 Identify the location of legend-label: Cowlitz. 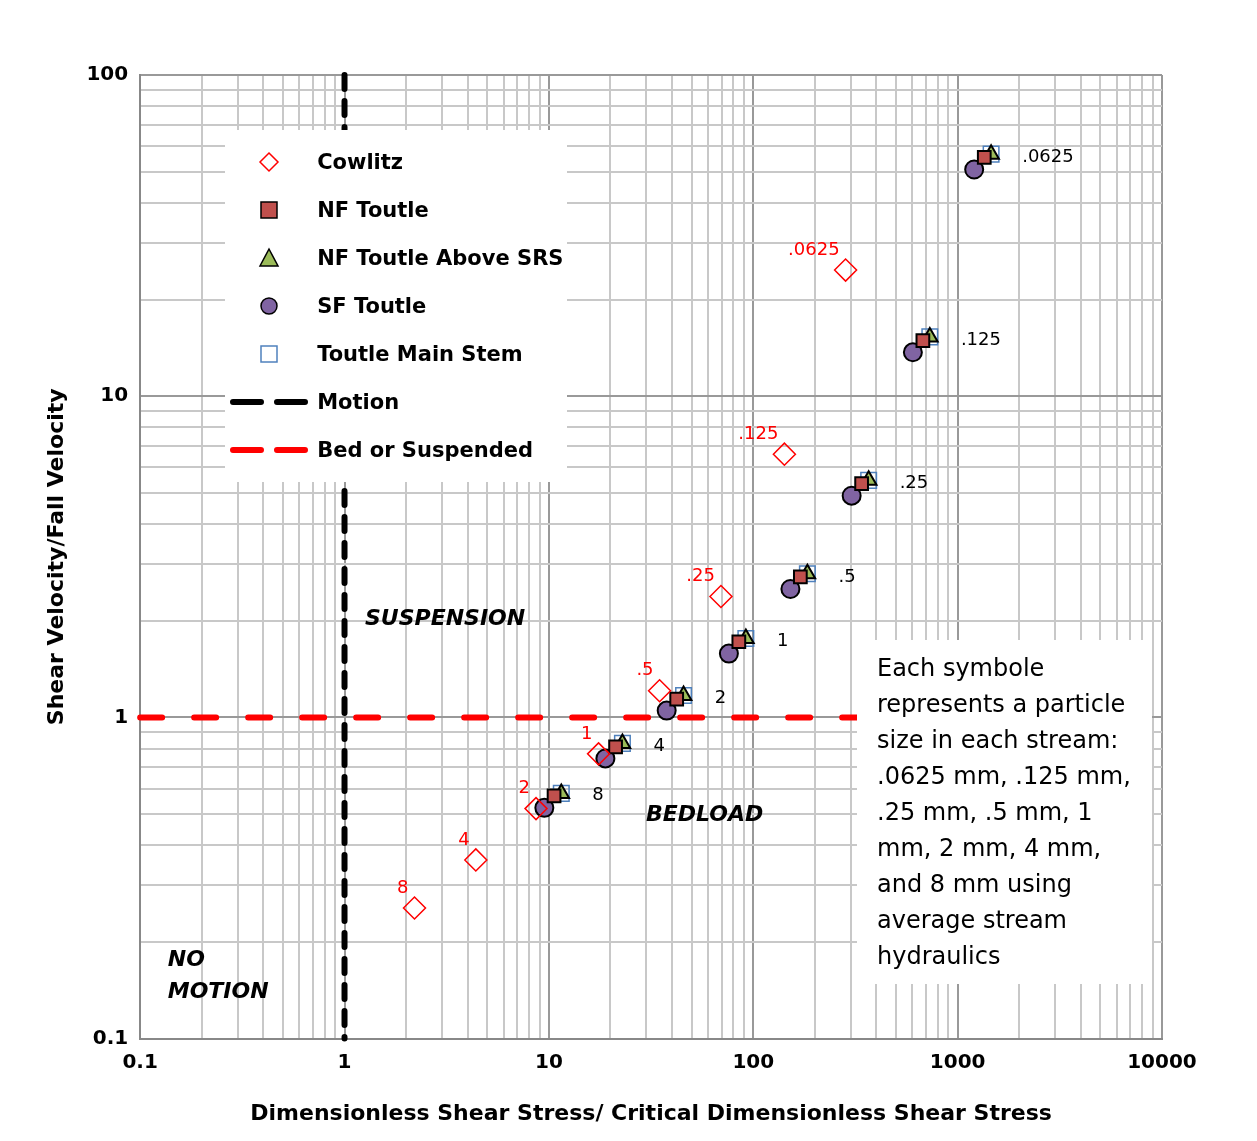
(360, 162).